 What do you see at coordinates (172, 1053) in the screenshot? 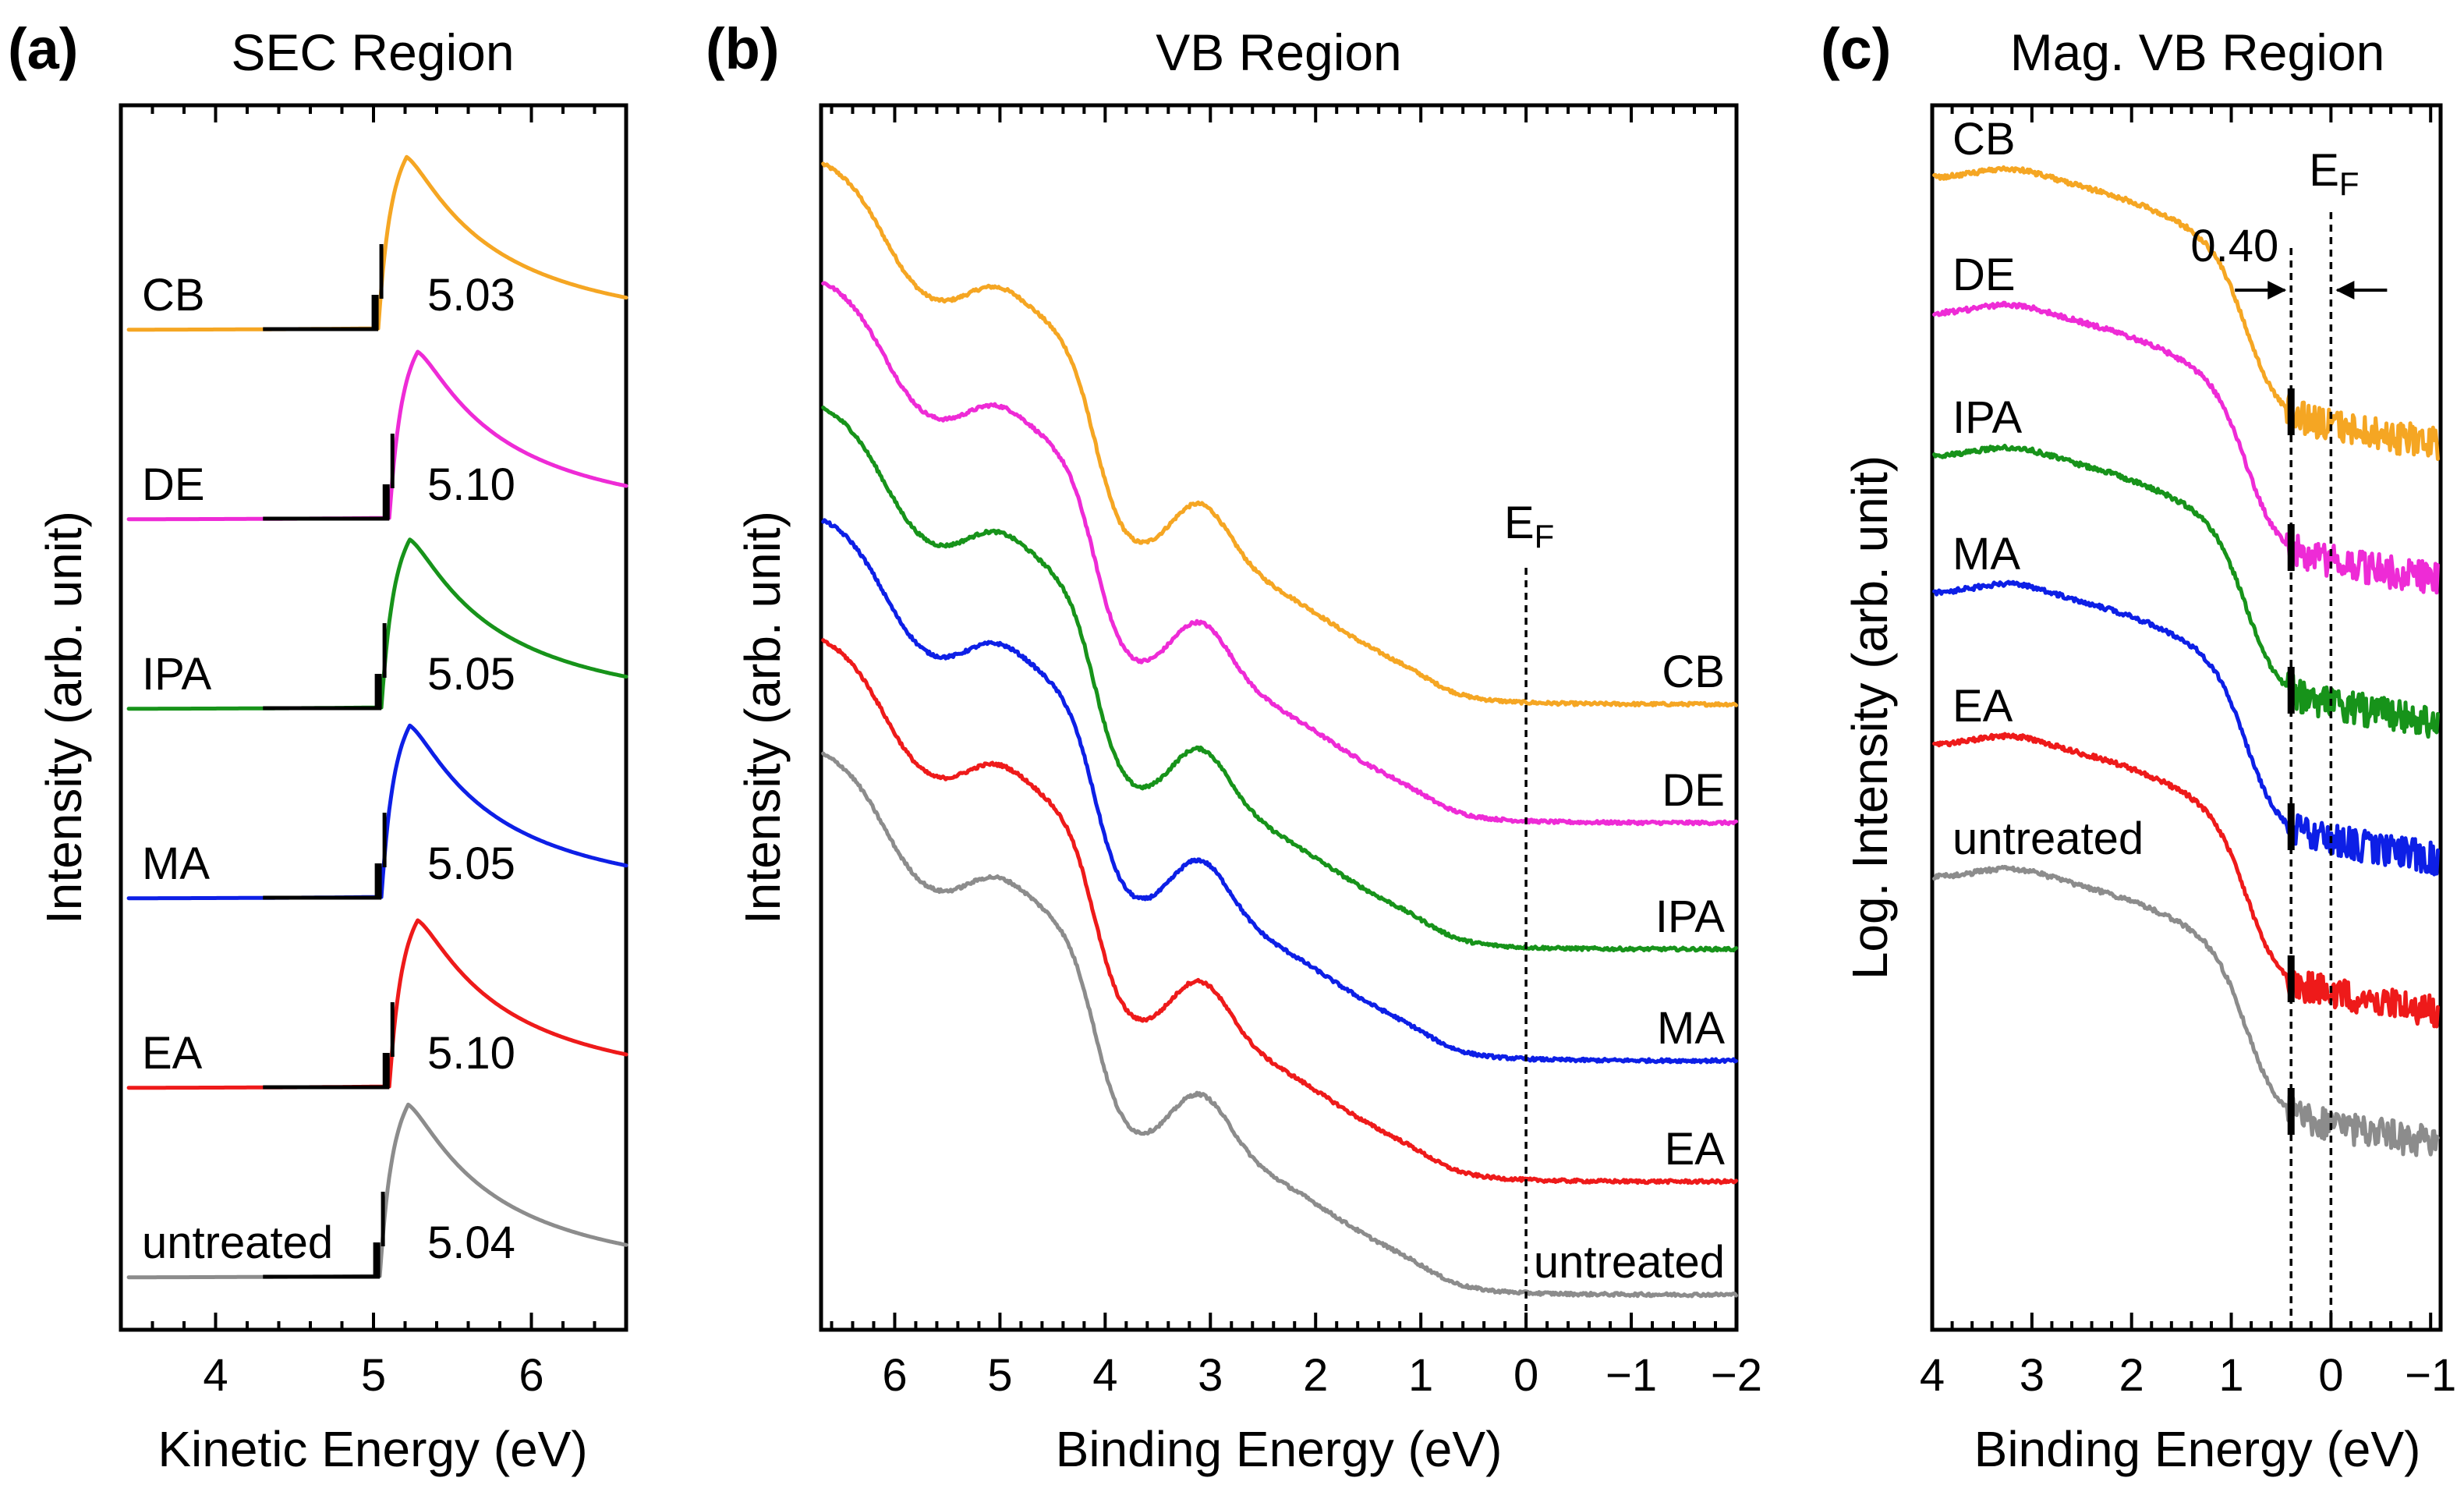
I see `sec-label-EA: EA` at bounding box center [172, 1053].